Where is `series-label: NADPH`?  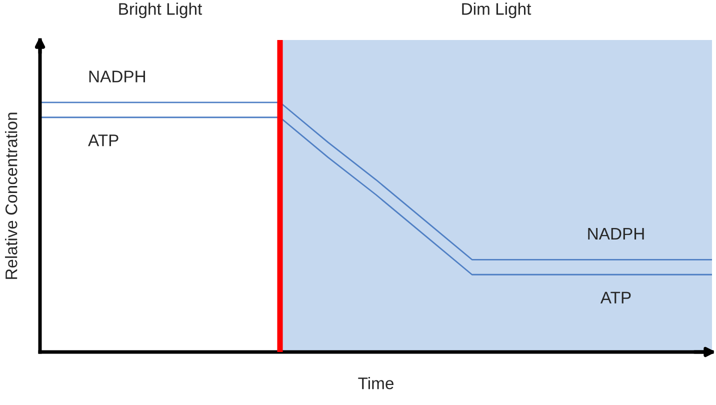 series-label: NADPH is located at coordinates (616, 234).